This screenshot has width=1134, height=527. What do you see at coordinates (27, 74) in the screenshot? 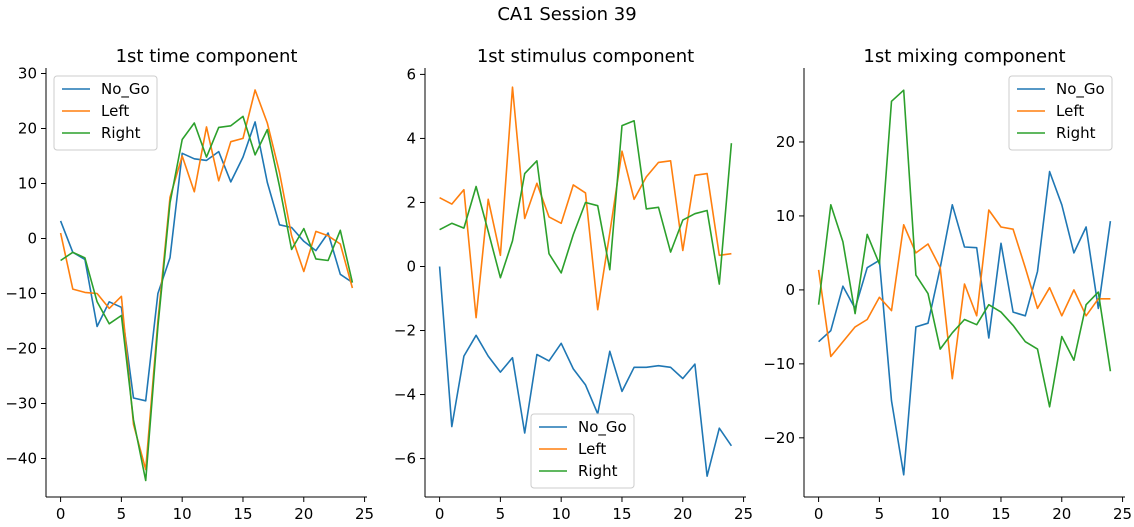
I see `y-tick-label: 30` at bounding box center [27, 74].